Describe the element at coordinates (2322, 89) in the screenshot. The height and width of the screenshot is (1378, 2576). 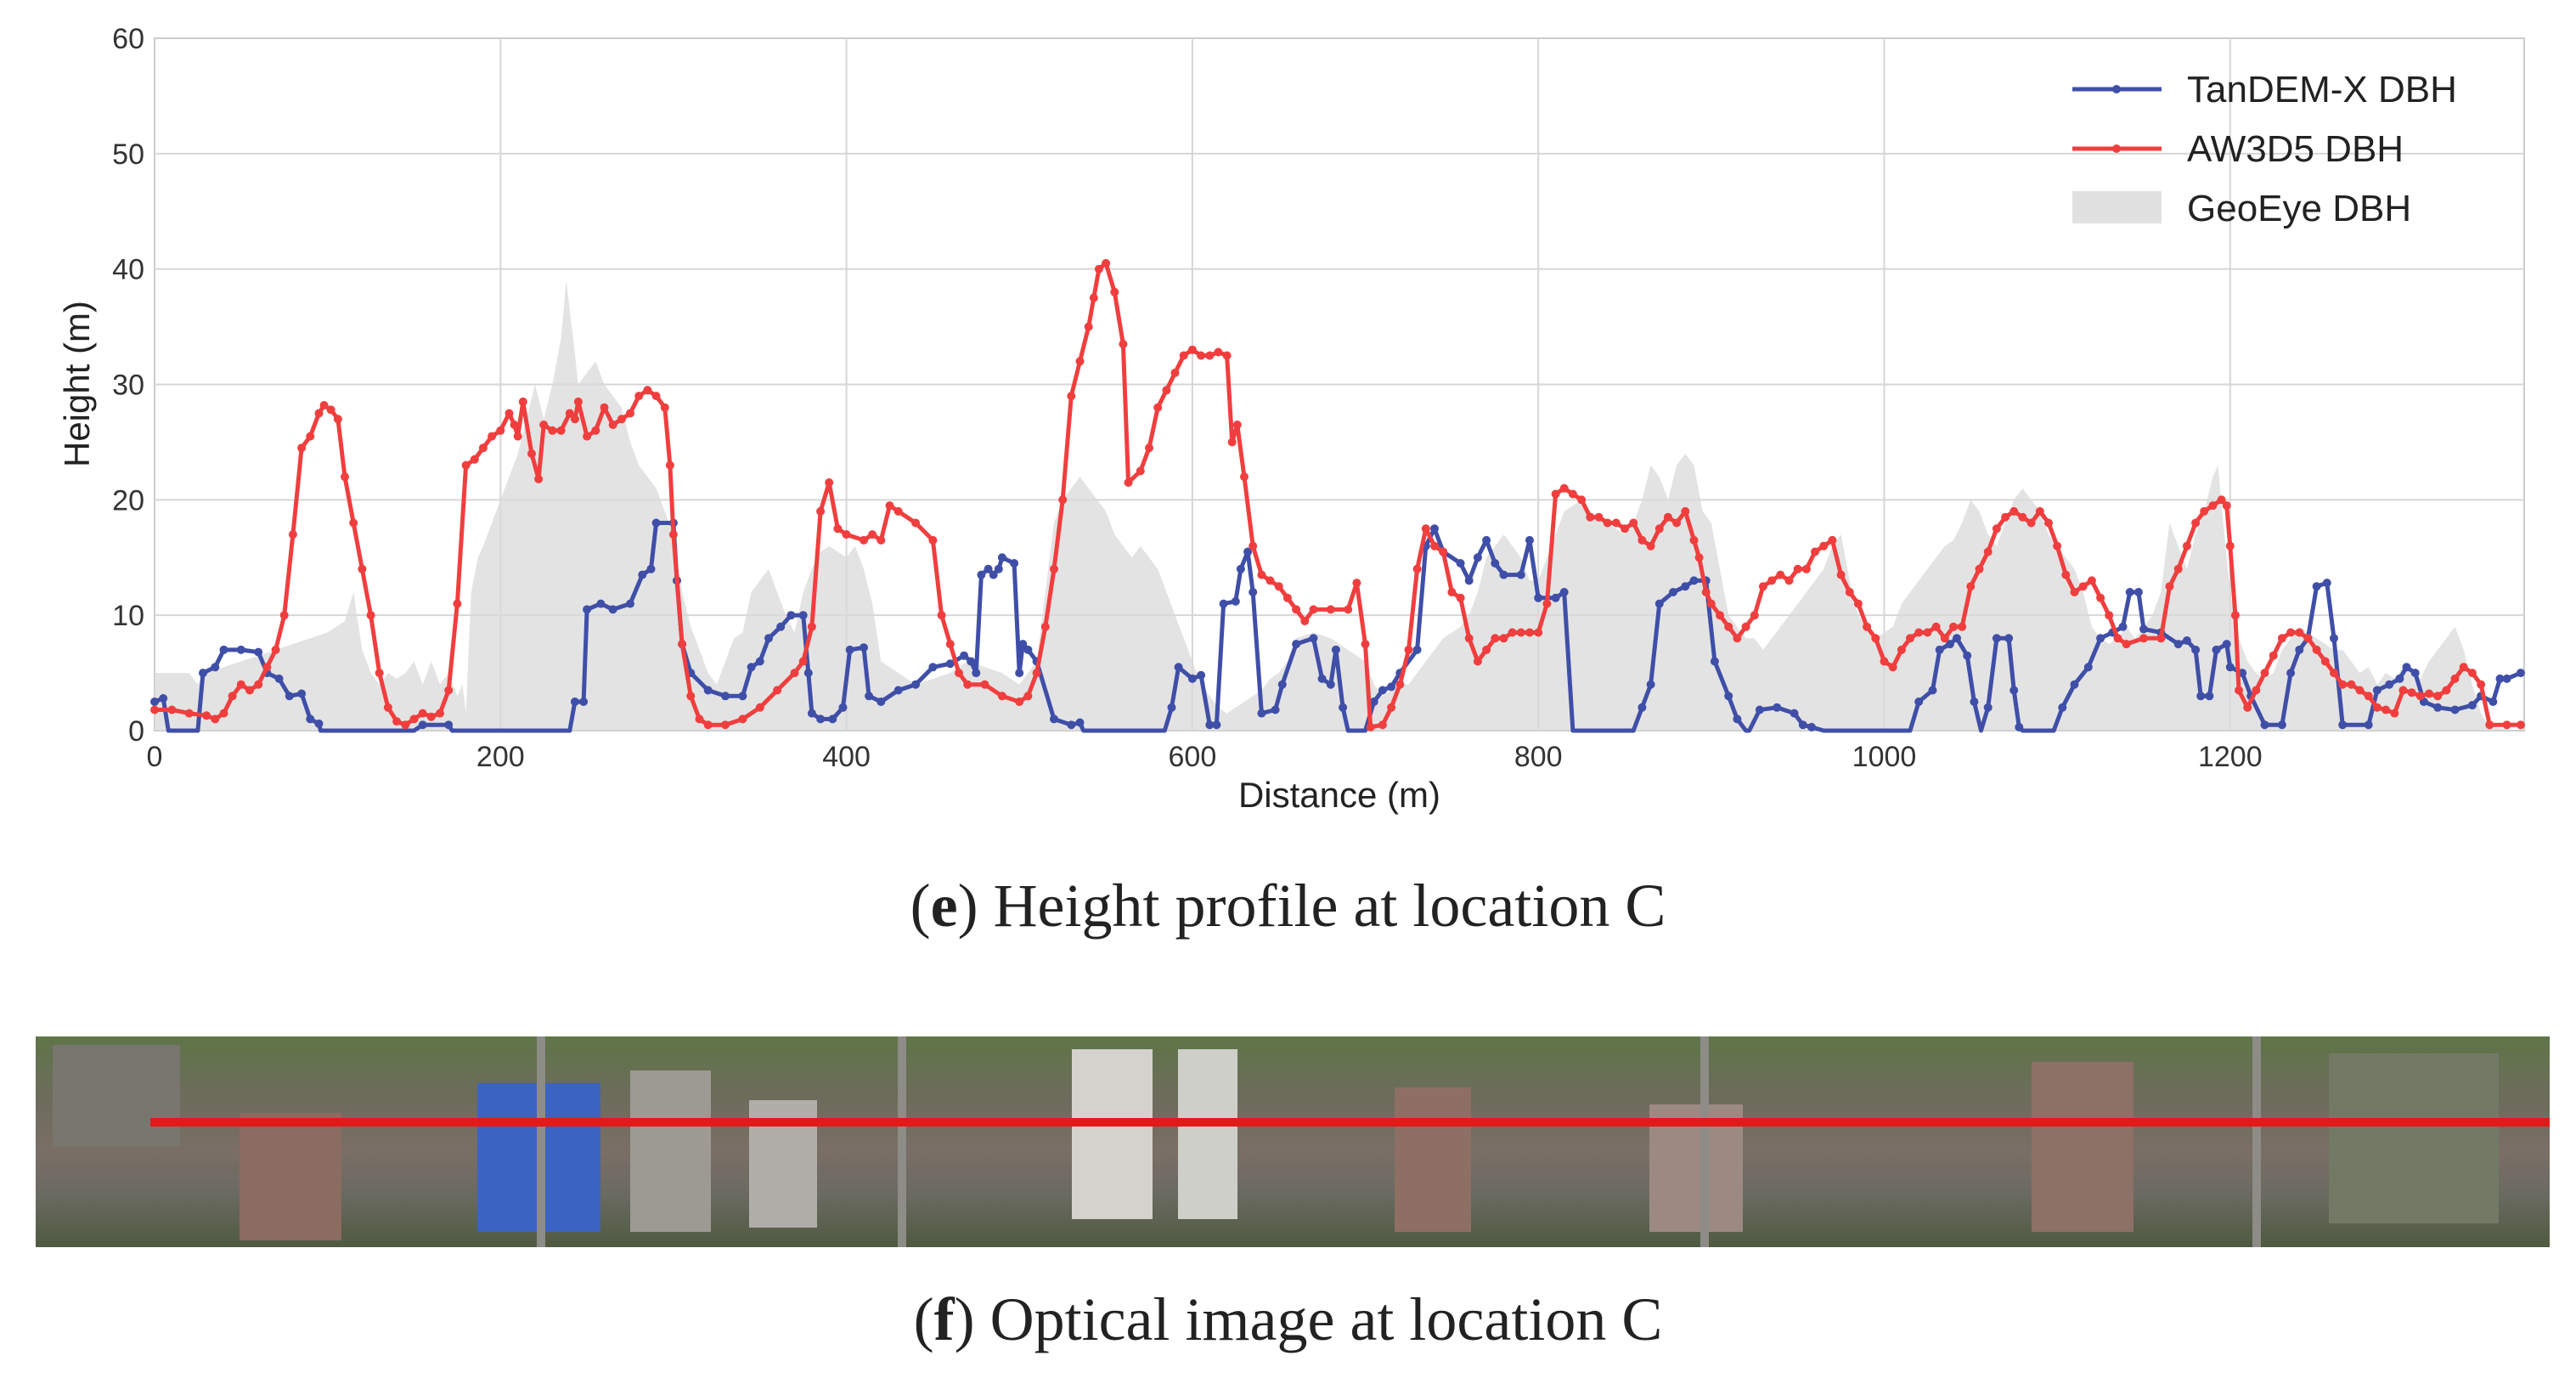
I see `legend-label: TanDEM-X DBH` at that location.